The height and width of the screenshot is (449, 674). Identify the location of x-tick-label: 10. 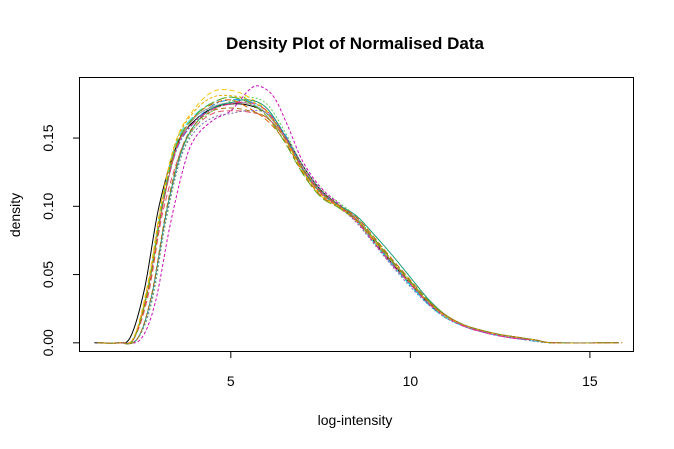
(411, 381).